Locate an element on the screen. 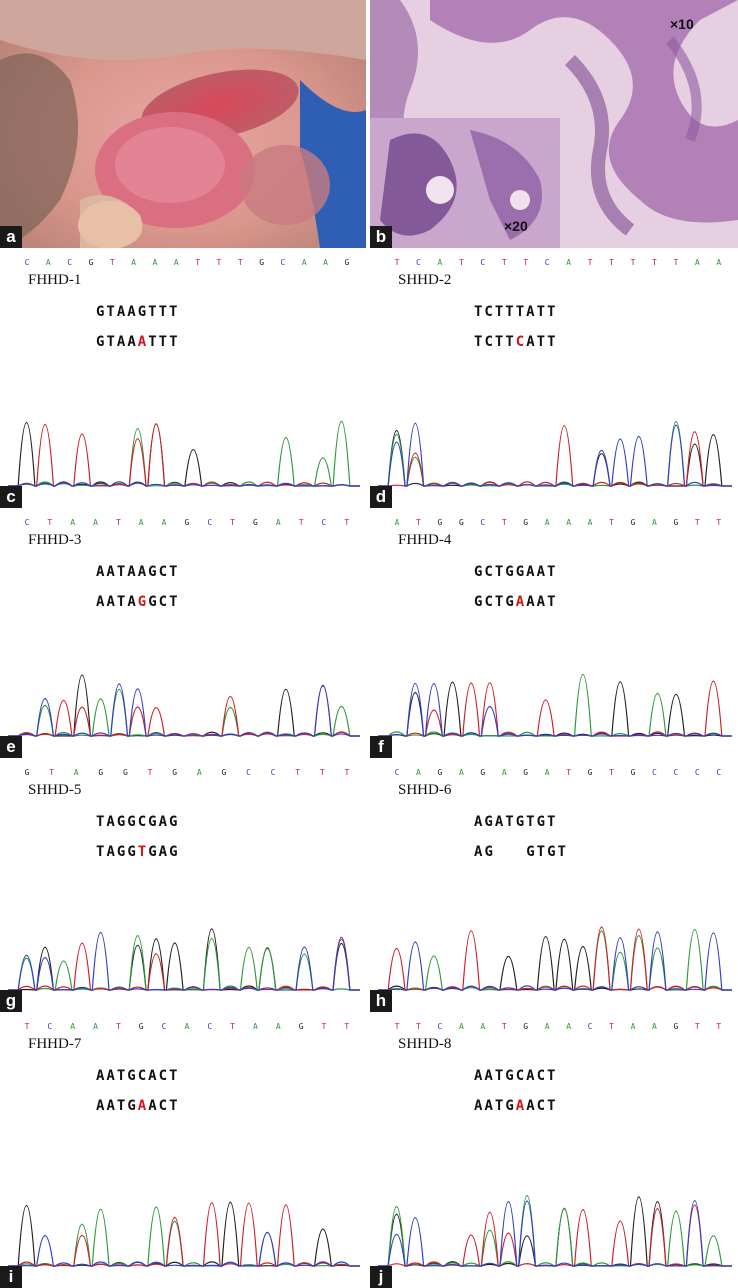 This screenshot has width=738, height=1288. sample-id: SHHD-2 is located at coordinates (425, 280).